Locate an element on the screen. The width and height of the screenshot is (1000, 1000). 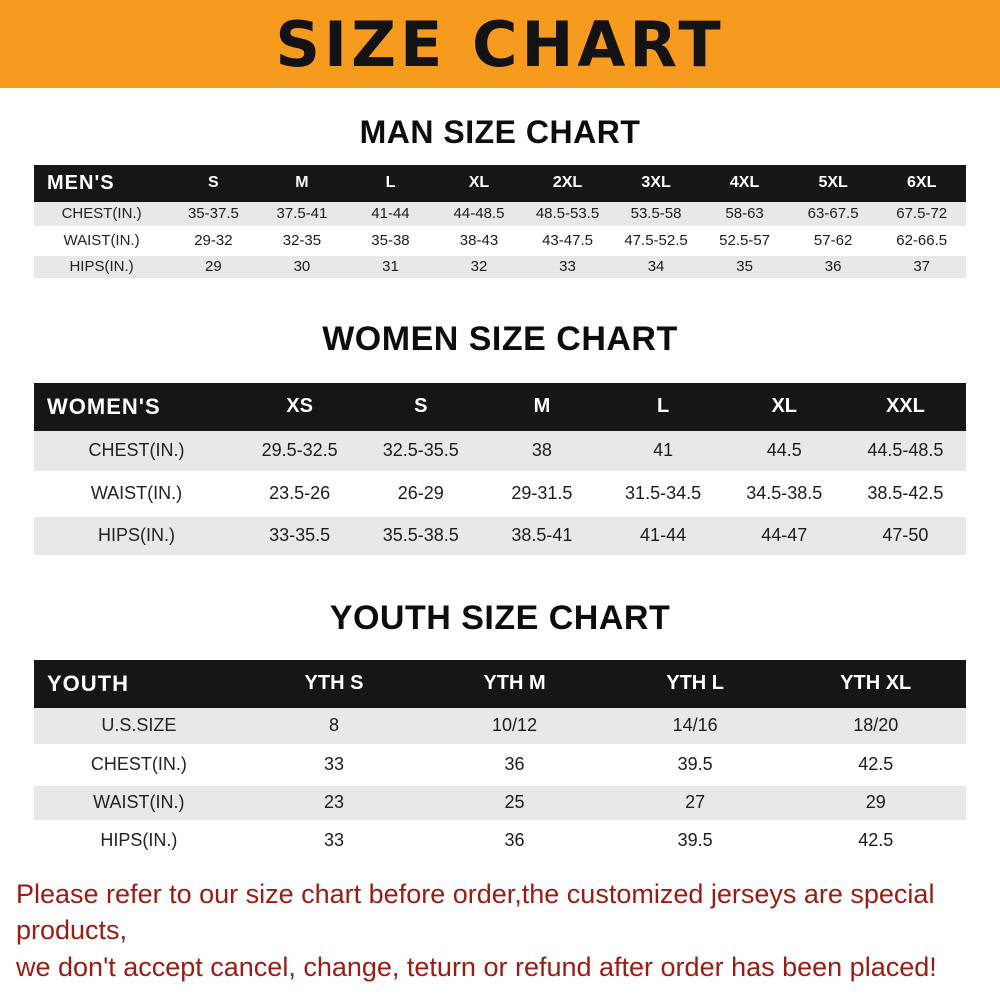
size-table-row: U.S.SIZE 8 10/12 14/16 18/20 is located at coordinates (500, 726).